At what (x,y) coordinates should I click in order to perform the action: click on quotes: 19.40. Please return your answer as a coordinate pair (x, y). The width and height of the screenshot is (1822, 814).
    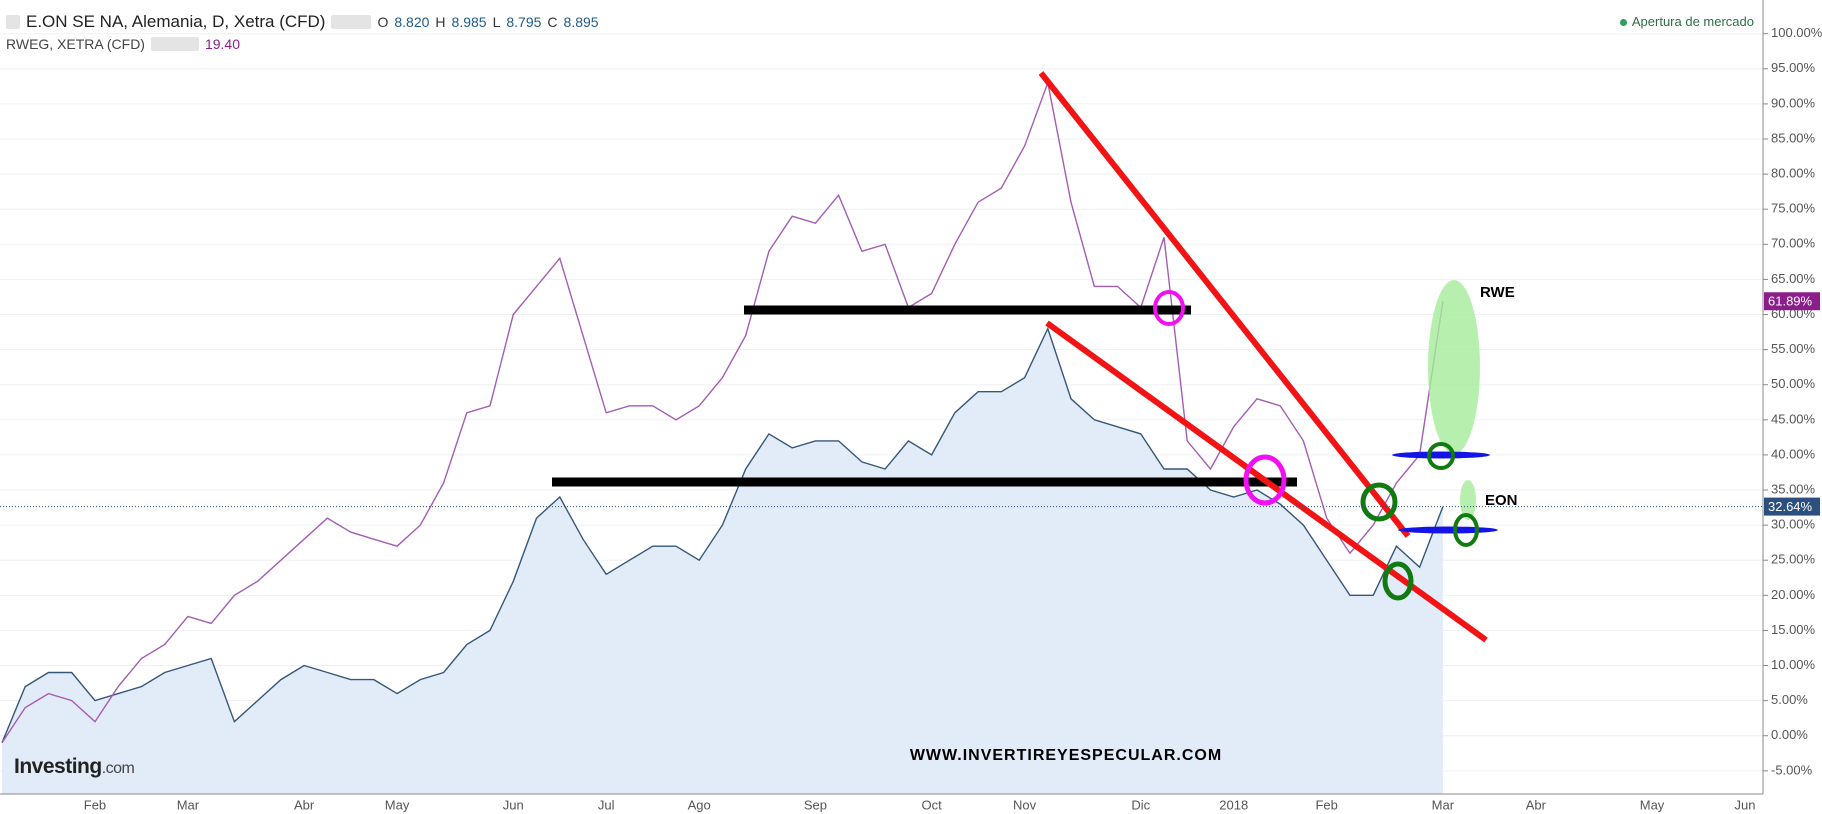
    Looking at the image, I should click on (222, 44).